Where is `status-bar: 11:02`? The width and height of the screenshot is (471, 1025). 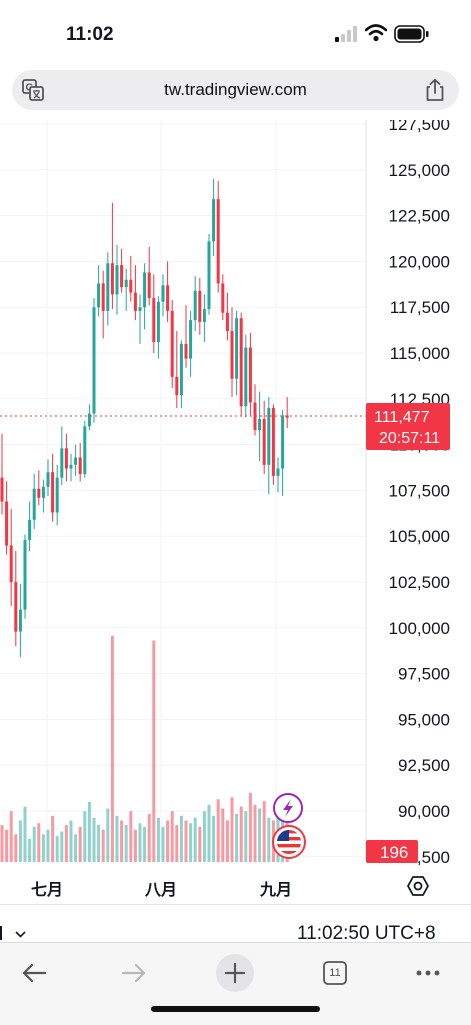
status-bar: 11:02 is located at coordinates (235, 34).